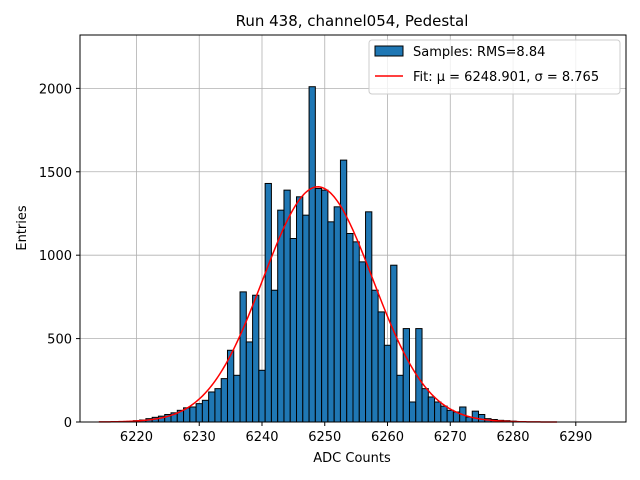 This screenshot has height=480, width=640. I want to click on x-tick-label: 6260, so click(387, 437).